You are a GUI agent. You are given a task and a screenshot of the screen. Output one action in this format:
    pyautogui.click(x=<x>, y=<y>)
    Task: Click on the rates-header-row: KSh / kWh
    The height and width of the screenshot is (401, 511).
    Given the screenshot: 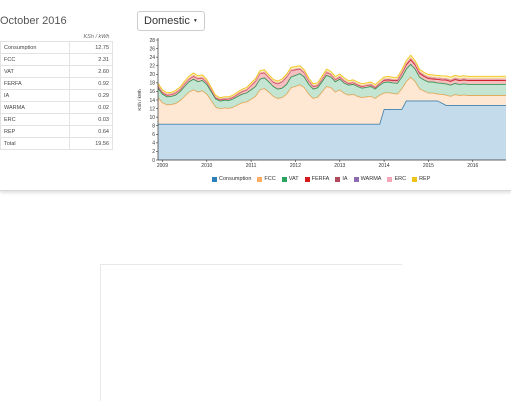 What is the action you would take?
    pyautogui.click(x=57, y=37)
    